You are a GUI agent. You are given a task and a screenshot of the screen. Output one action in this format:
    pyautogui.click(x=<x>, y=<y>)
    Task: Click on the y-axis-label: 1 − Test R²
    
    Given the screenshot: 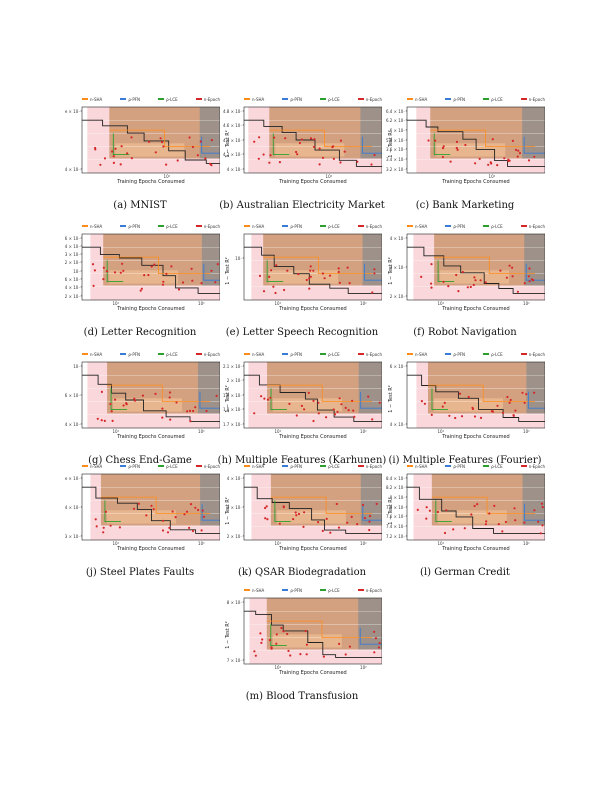 What is the action you would take?
    pyautogui.click(x=228, y=635)
    